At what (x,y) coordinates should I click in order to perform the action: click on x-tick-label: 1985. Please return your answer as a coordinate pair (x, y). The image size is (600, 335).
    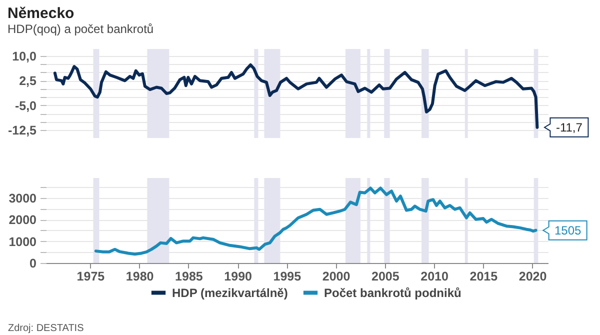
    Looking at the image, I should click on (189, 277).